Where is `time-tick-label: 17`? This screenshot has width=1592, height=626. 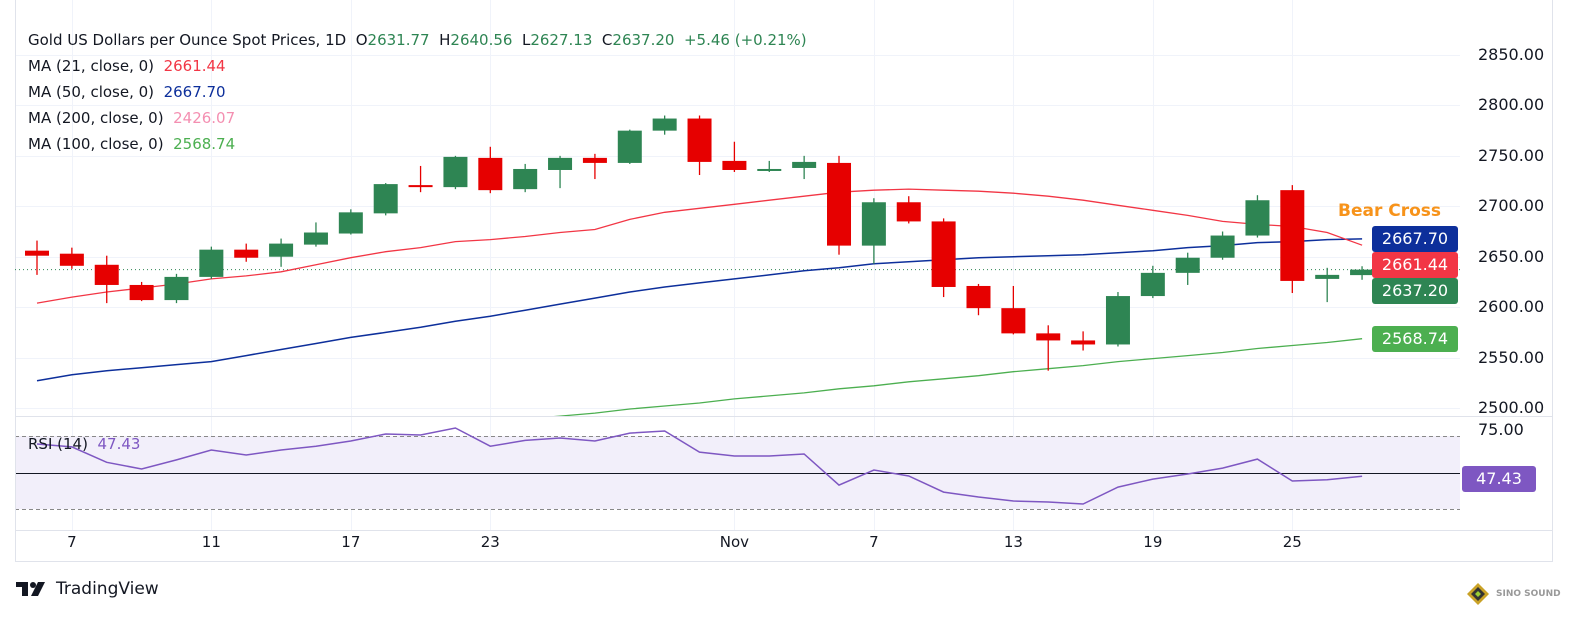
time-tick-label: 17 is located at coordinates (351, 542).